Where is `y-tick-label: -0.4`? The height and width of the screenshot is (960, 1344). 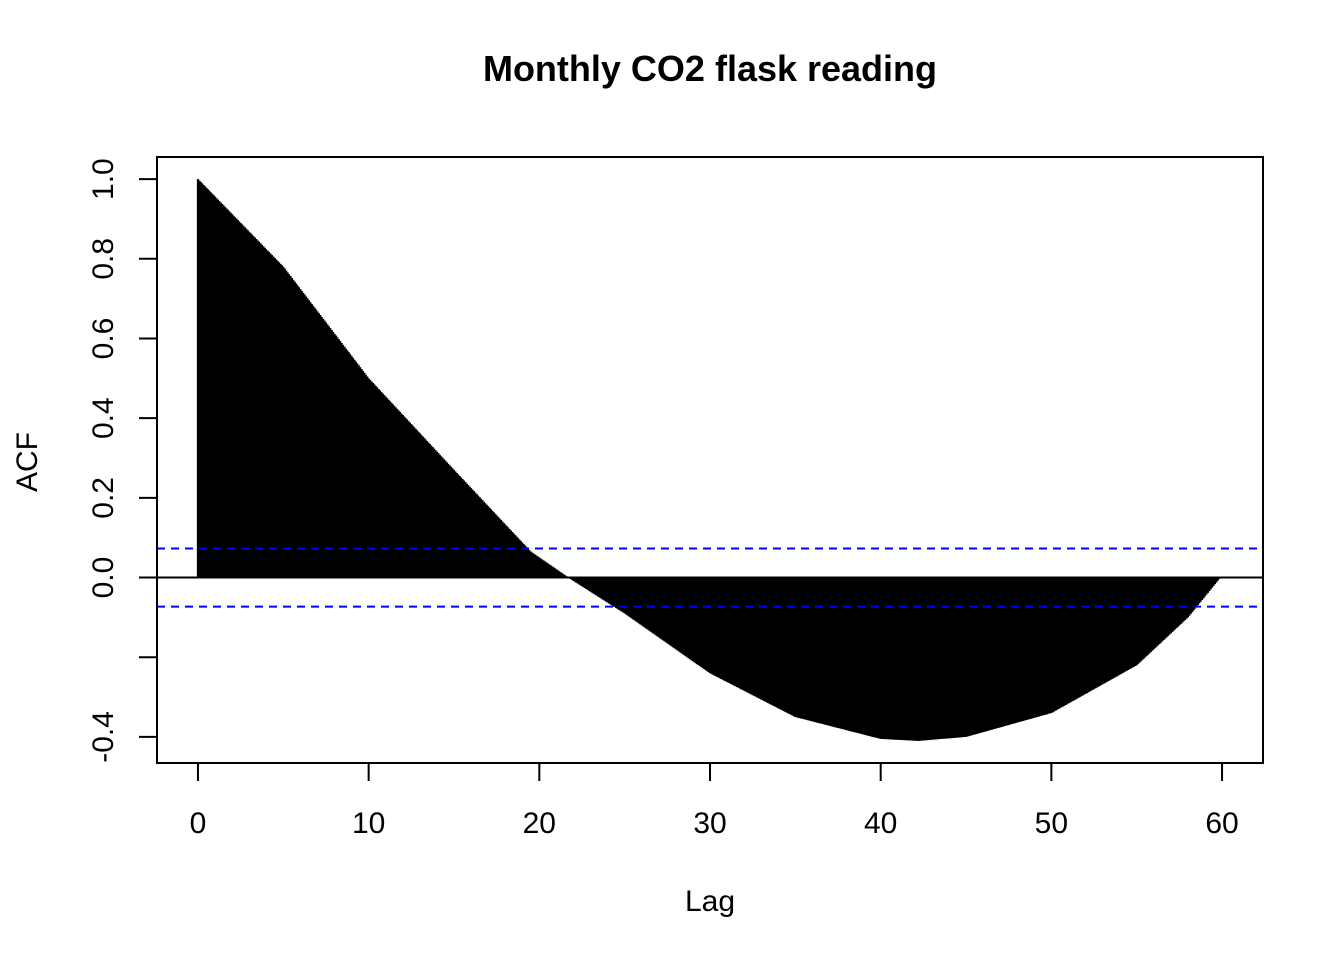 y-tick-label: -0.4 is located at coordinates (103, 737).